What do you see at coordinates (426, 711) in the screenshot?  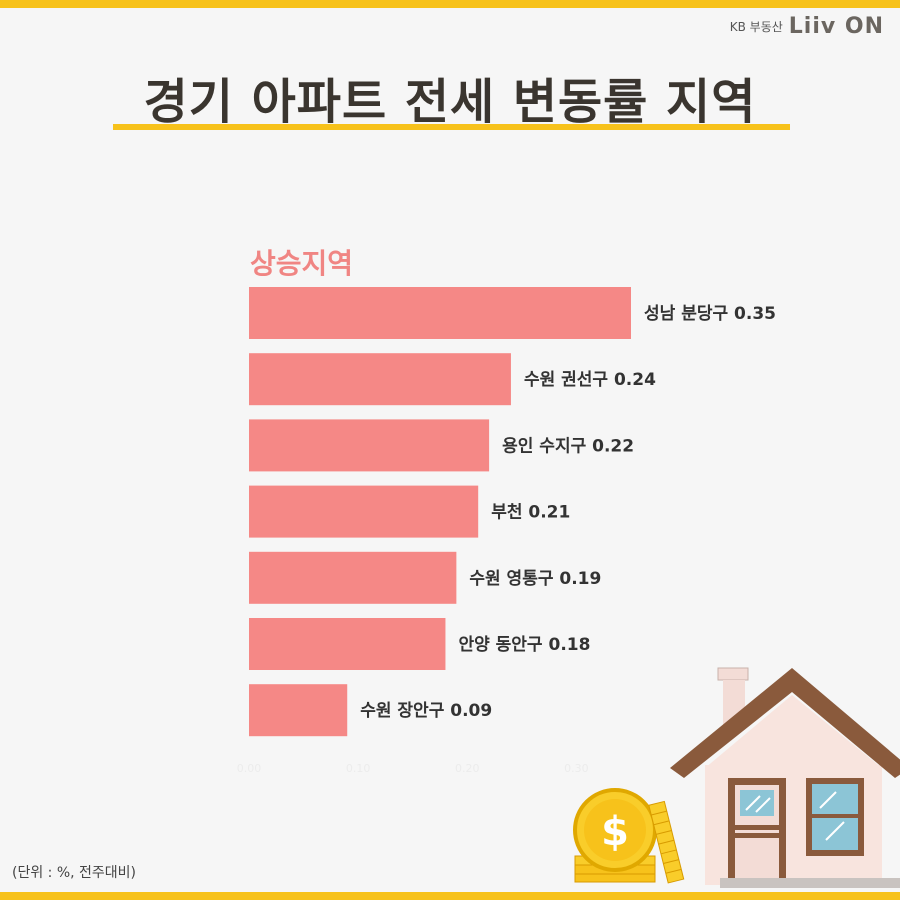 I see `bar-label-6: 수원 장안구 0.09` at bounding box center [426, 711].